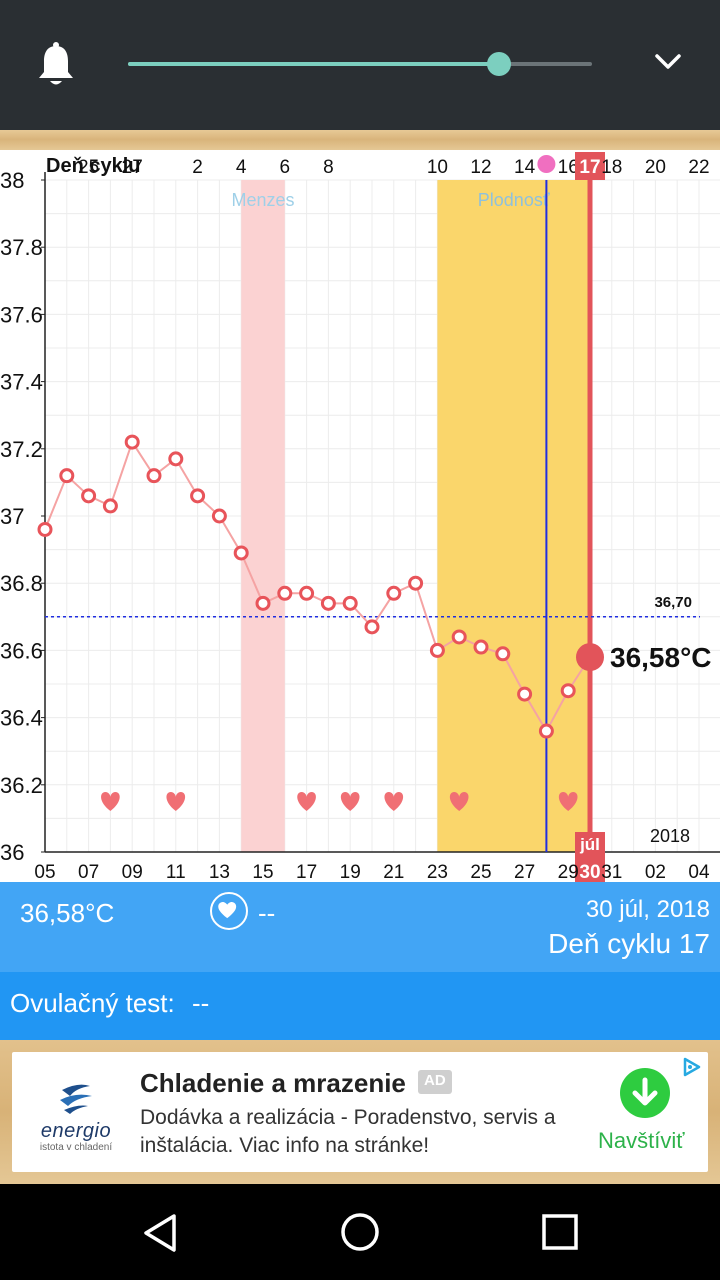  Describe the element at coordinates (360, 1006) in the screenshot. I see `ovulation-test-bar: Ovulačný test: --` at that location.